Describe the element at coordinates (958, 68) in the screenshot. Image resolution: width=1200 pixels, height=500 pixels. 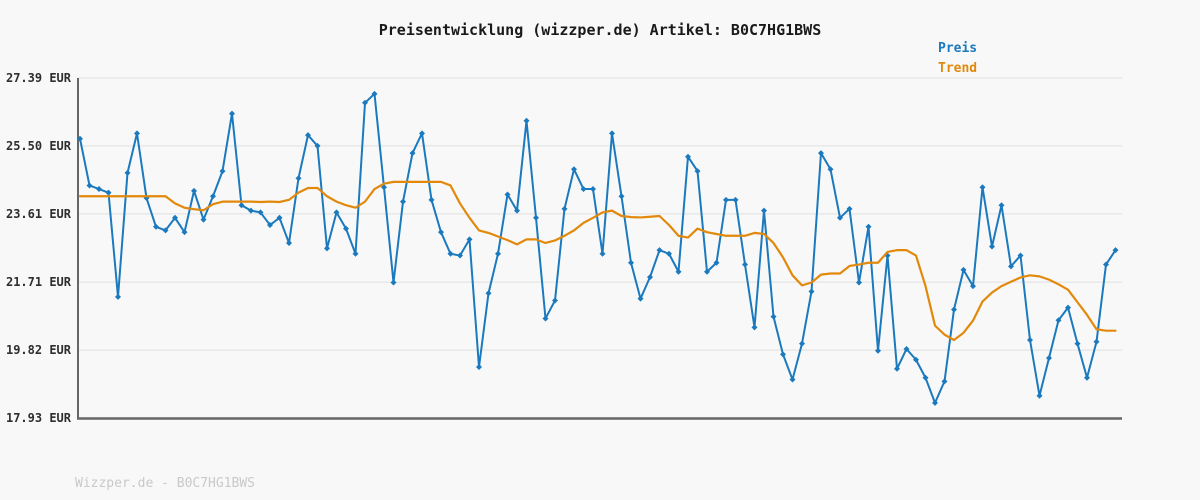
I see `legend-item-trend: Trend` at that location.